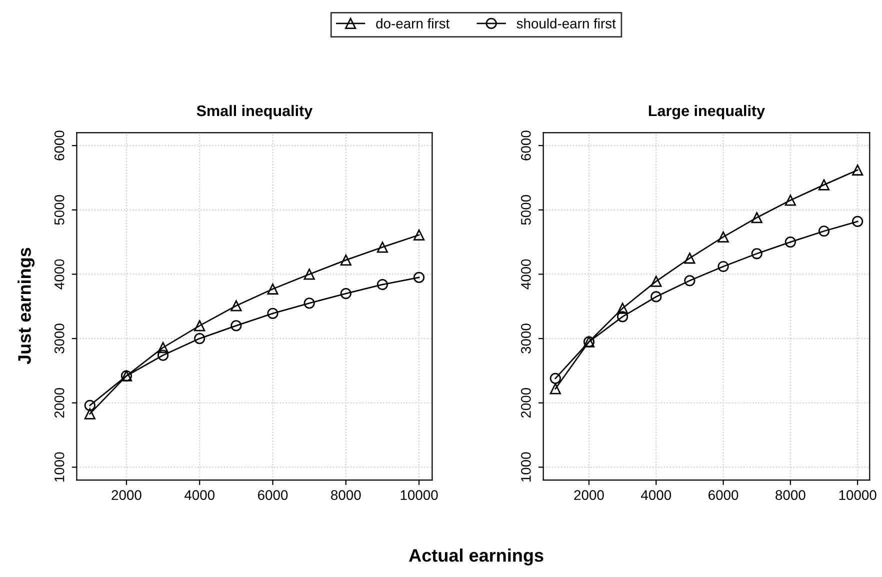 Image resolution: width=882 pixels, height=577 pixels. What do you see at coordinates (476, 557) in the screenshot?
I see `x-axis-title: Actual earnings` at bounding box center [476, 557].